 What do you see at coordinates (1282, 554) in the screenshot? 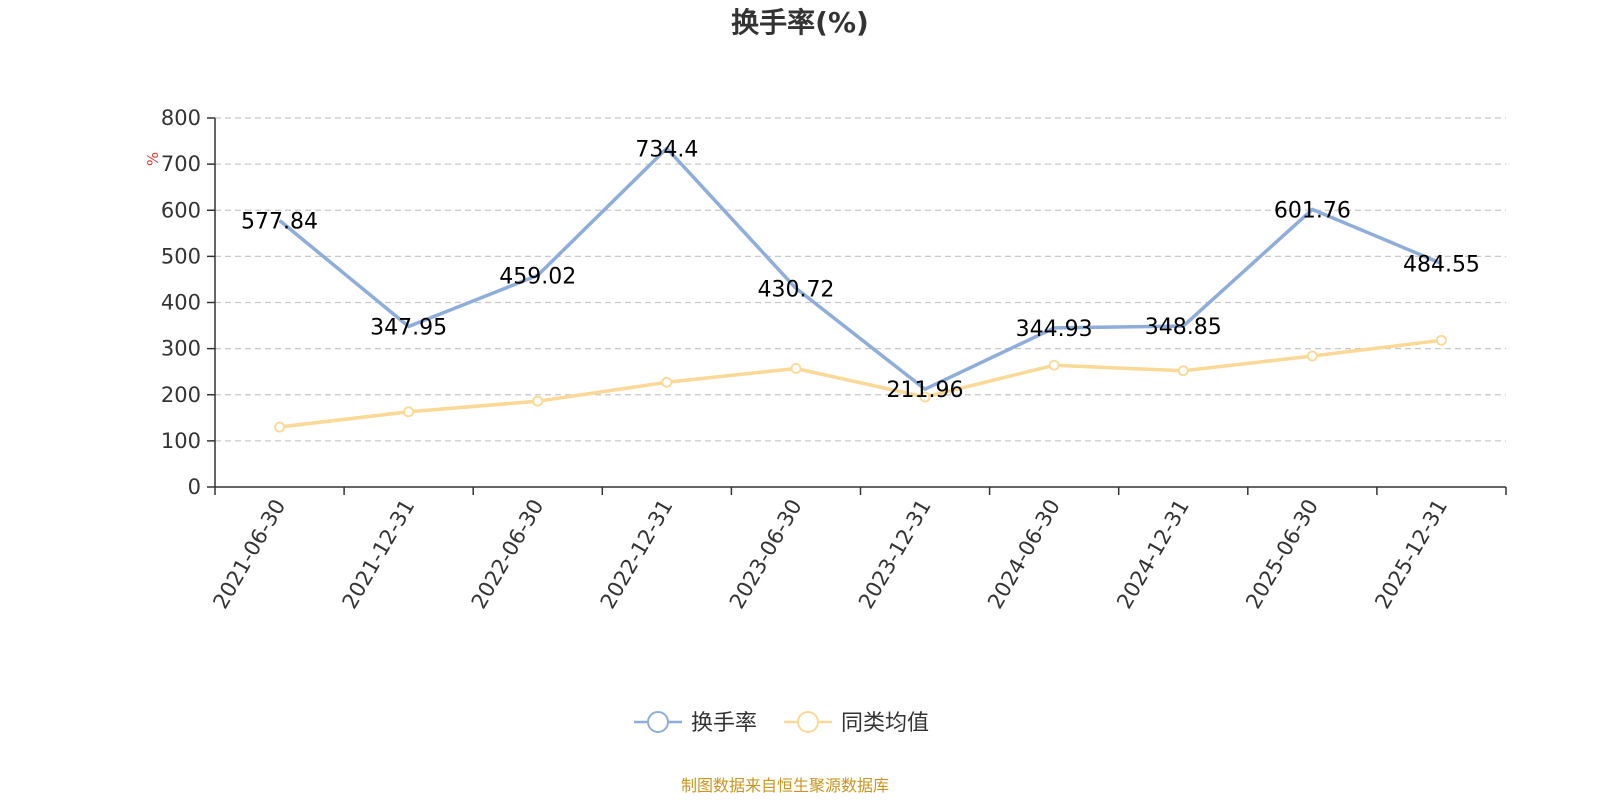
I see `x-tick-label: 2025-06-30` at bounding box center [1282, 554].